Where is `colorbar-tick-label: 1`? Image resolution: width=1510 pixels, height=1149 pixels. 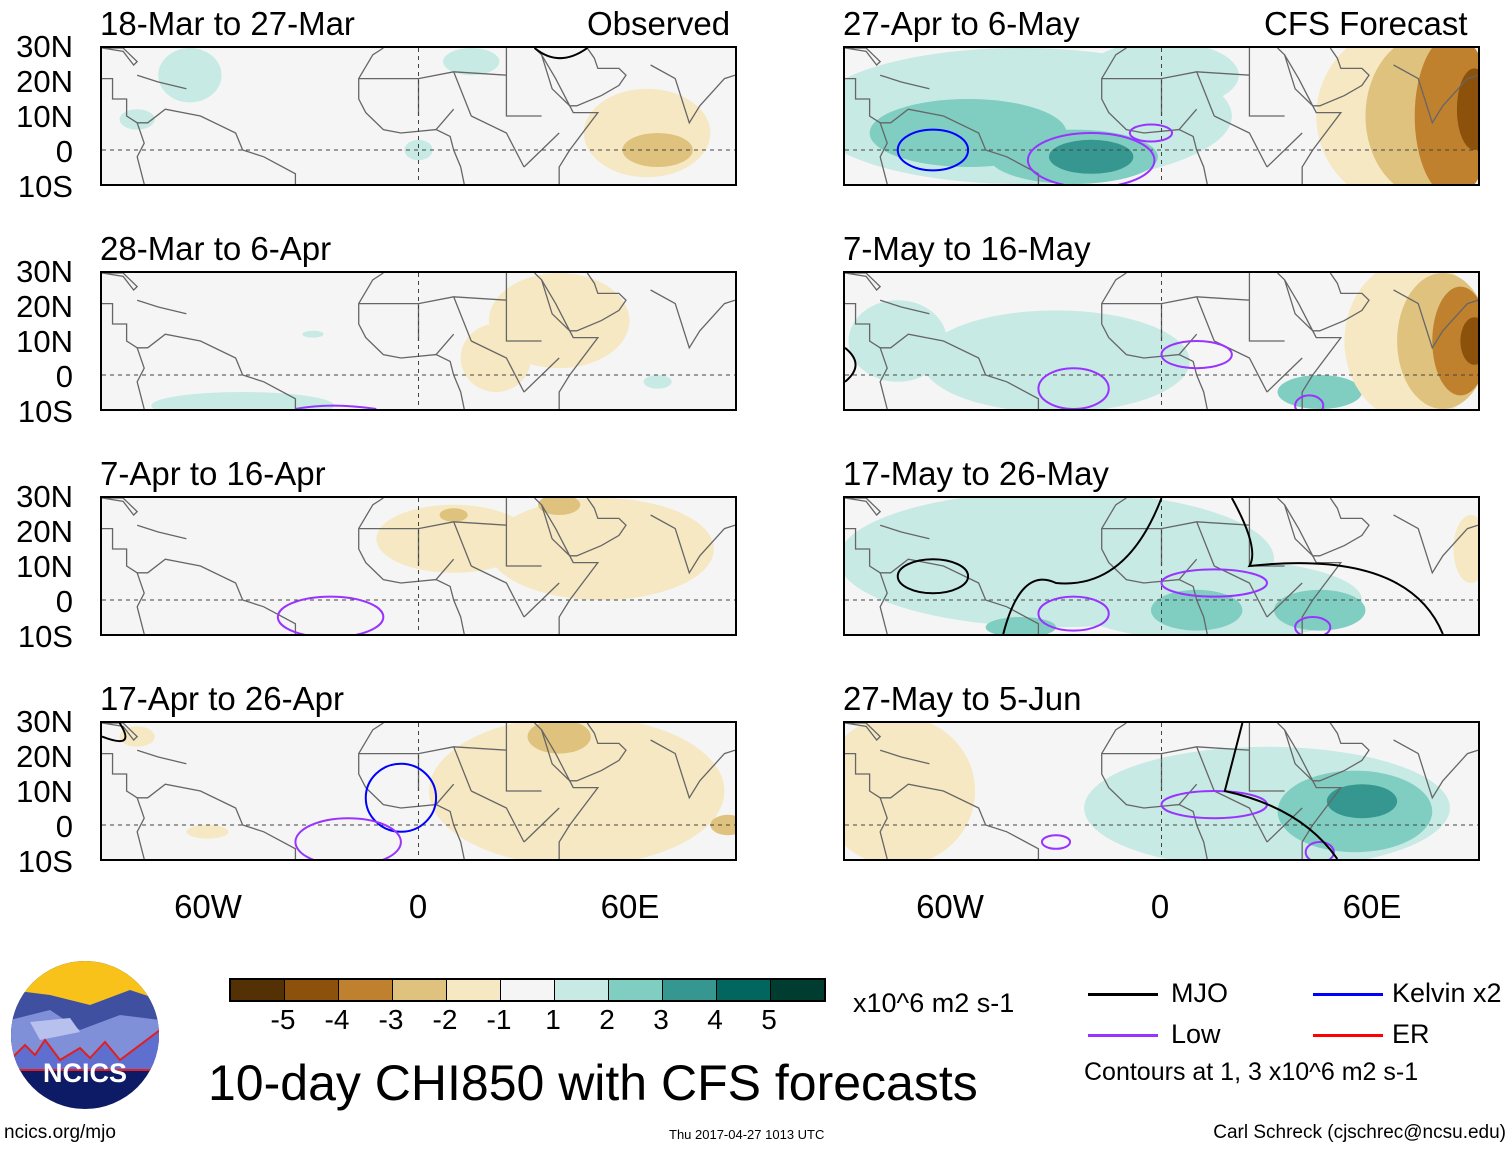 colorbar-tick-label: 1 is located at coordinates (553, 1019).